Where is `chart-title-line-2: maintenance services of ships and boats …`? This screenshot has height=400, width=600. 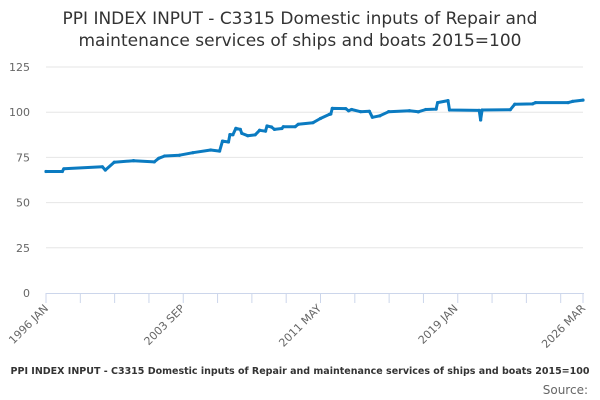 chart-title-line-2: maintenance services of ships and boats … is located at coordinates (300, 41).